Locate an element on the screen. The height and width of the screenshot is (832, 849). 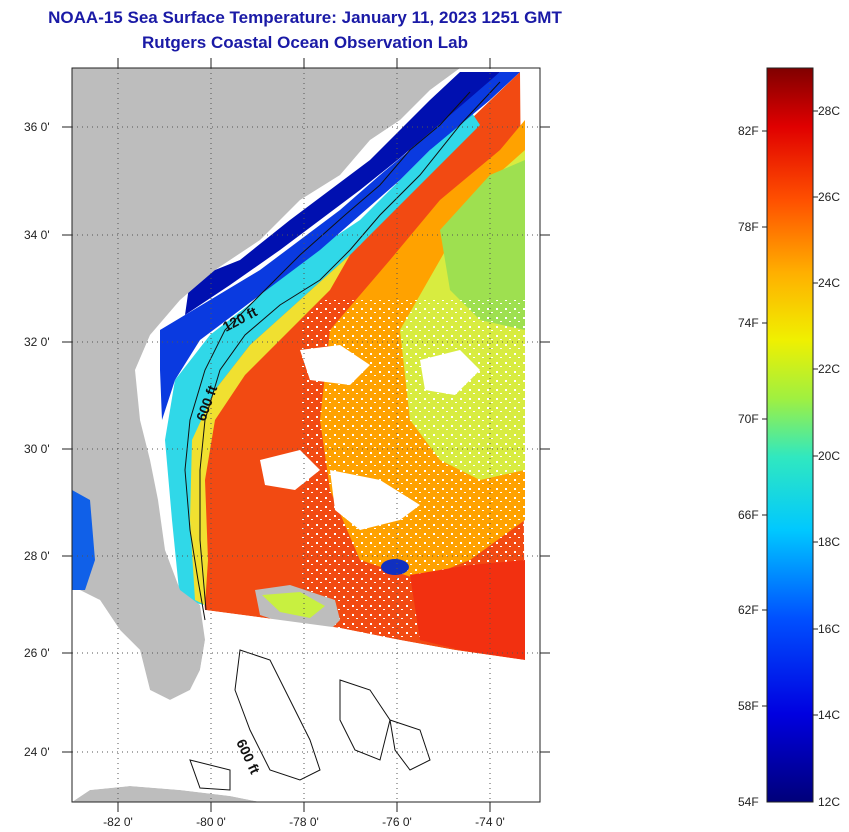
cbar-c-28: 28C is located at coordinates (829, 111).